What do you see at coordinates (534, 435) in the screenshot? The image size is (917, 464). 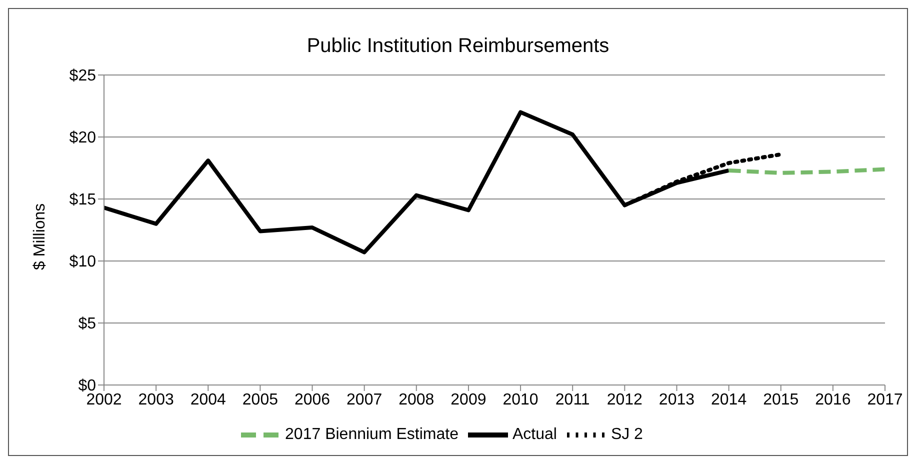 I see `legend-label: Actual` at bounding box center [534, 435].